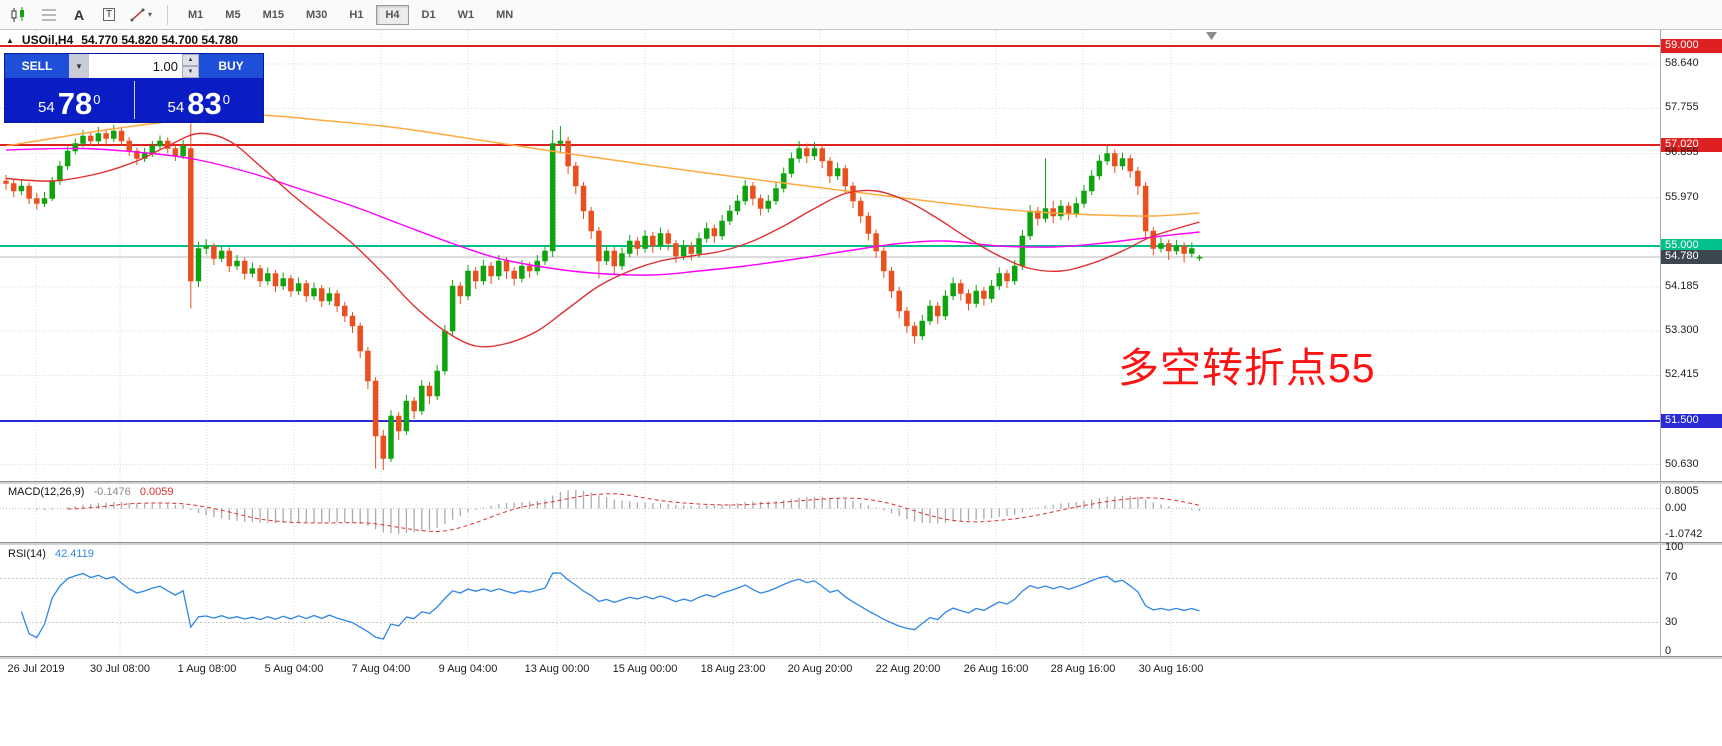 The height and width of the screenshot is (746, 1722). I want to click on macd-layer, so click(830, 512).